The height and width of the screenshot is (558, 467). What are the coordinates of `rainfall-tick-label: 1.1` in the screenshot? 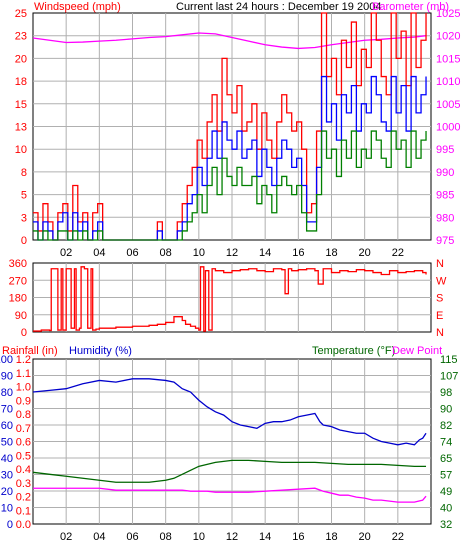 It's located at (23, 374).